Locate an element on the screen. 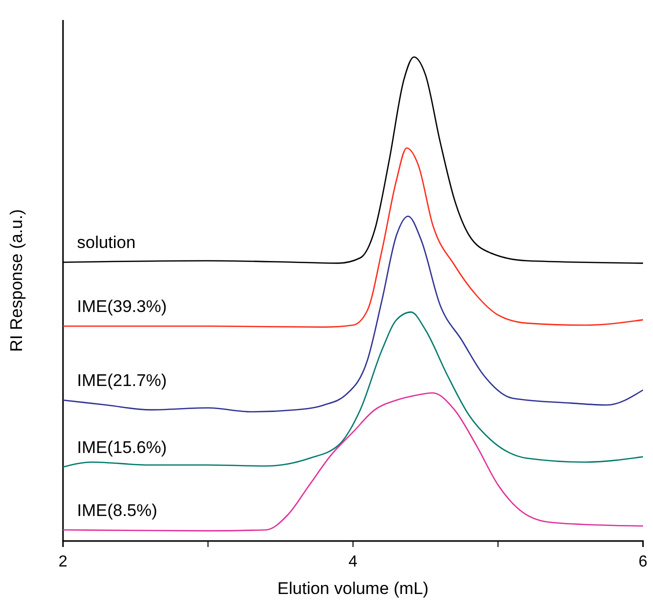 The height and width of the screenshot is (604, 653). series-label: solution is located at coordinates (106, 242).